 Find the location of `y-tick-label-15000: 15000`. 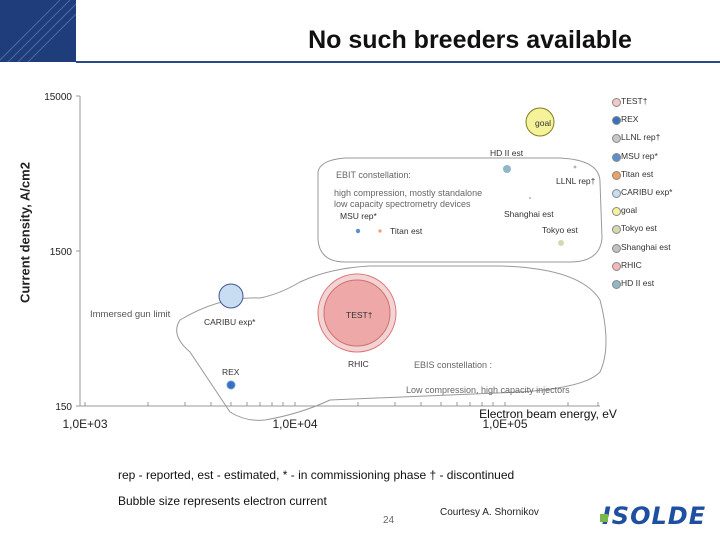

y-tick-label-15000: 15000 is located at coordinates (58, 97).